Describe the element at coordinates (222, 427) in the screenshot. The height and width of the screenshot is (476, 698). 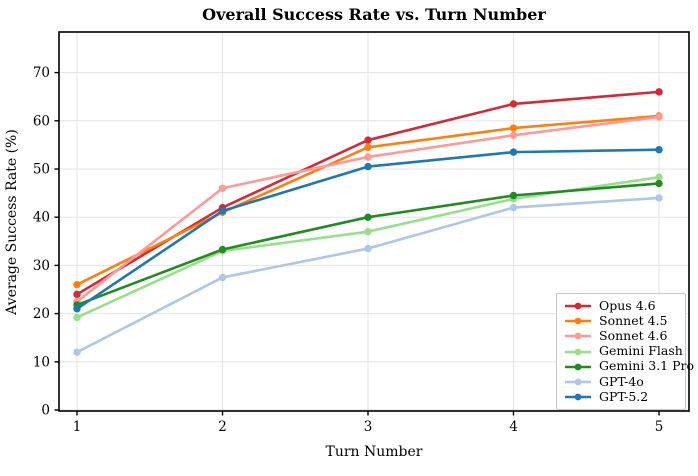
I see `x-tick-label: 2` at that location.